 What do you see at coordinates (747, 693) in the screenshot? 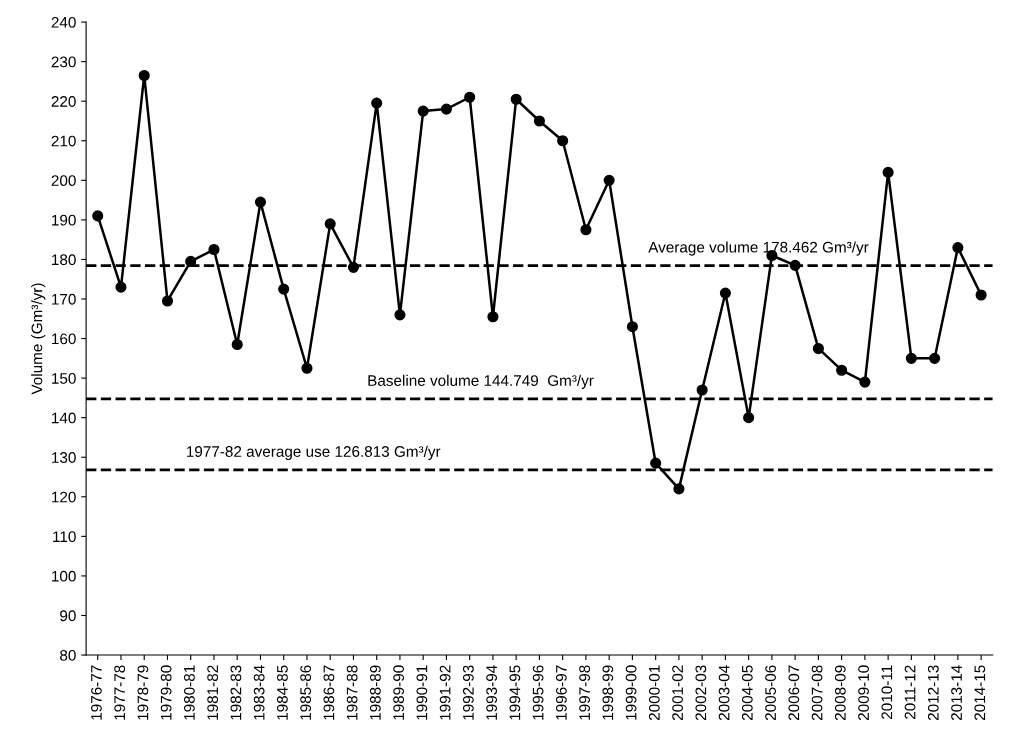
I see `x-tick-label: 2004-05` at bounding box center [747, 693].